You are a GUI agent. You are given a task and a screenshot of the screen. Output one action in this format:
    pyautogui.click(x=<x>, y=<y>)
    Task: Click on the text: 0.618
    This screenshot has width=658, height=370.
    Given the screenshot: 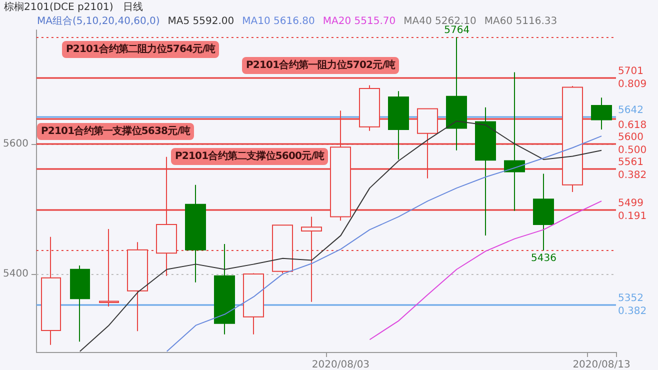 What is the action you would take?
    pyautogui.click(x=632, y=126)
    